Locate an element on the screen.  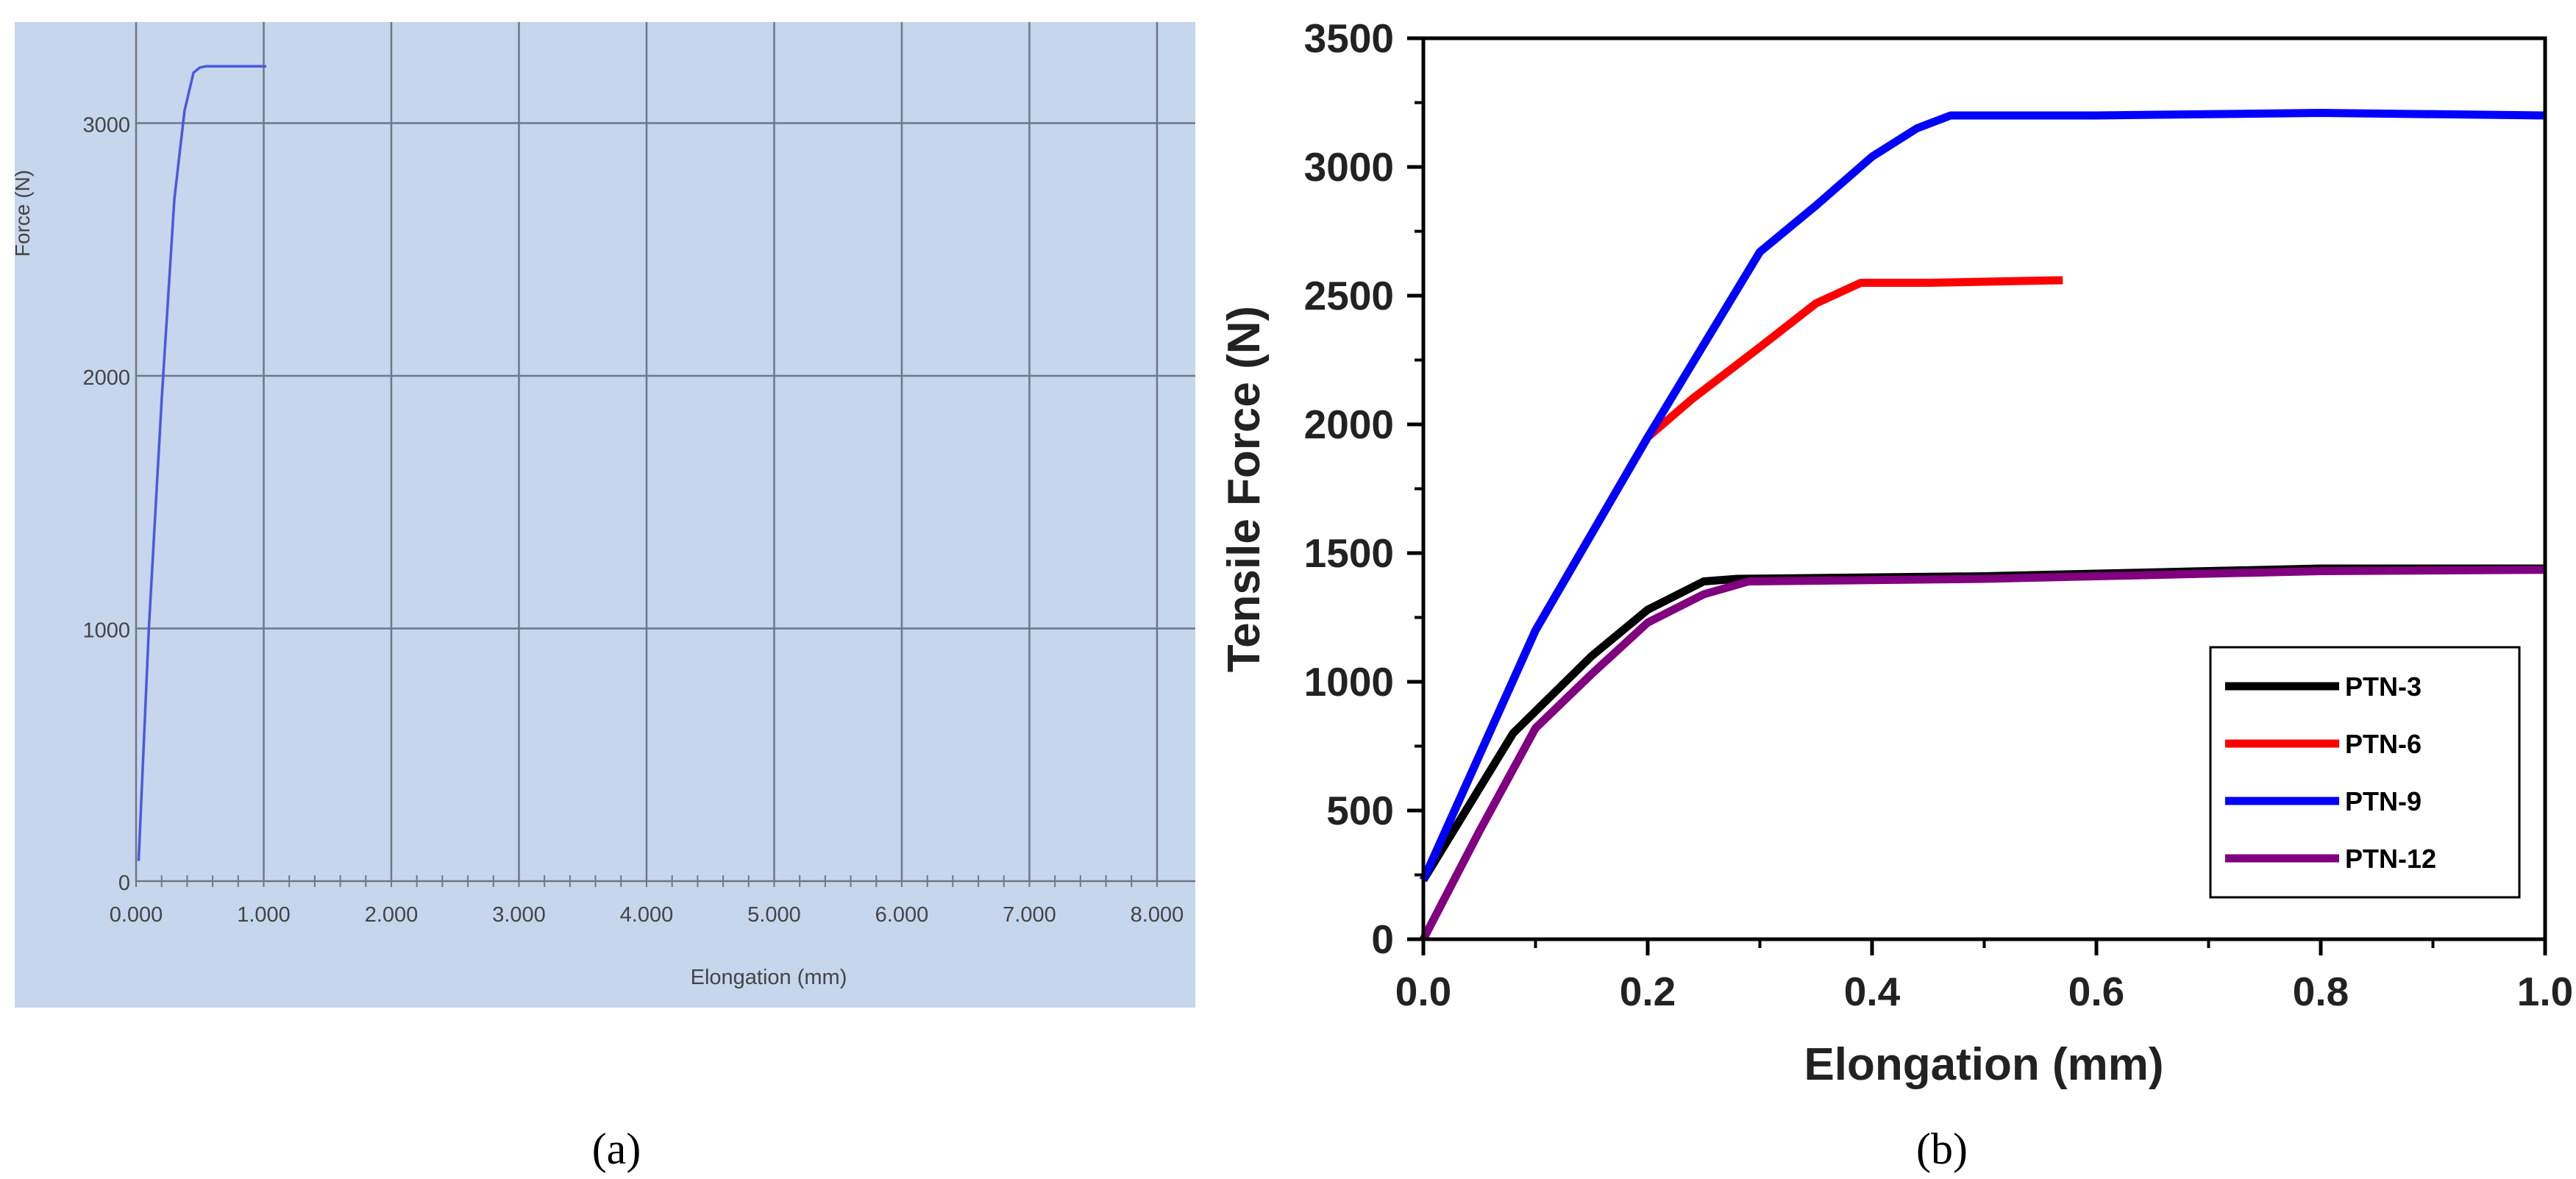
panel-b-x-tick-label: 0.2 is located at coordinates (1648, 992).